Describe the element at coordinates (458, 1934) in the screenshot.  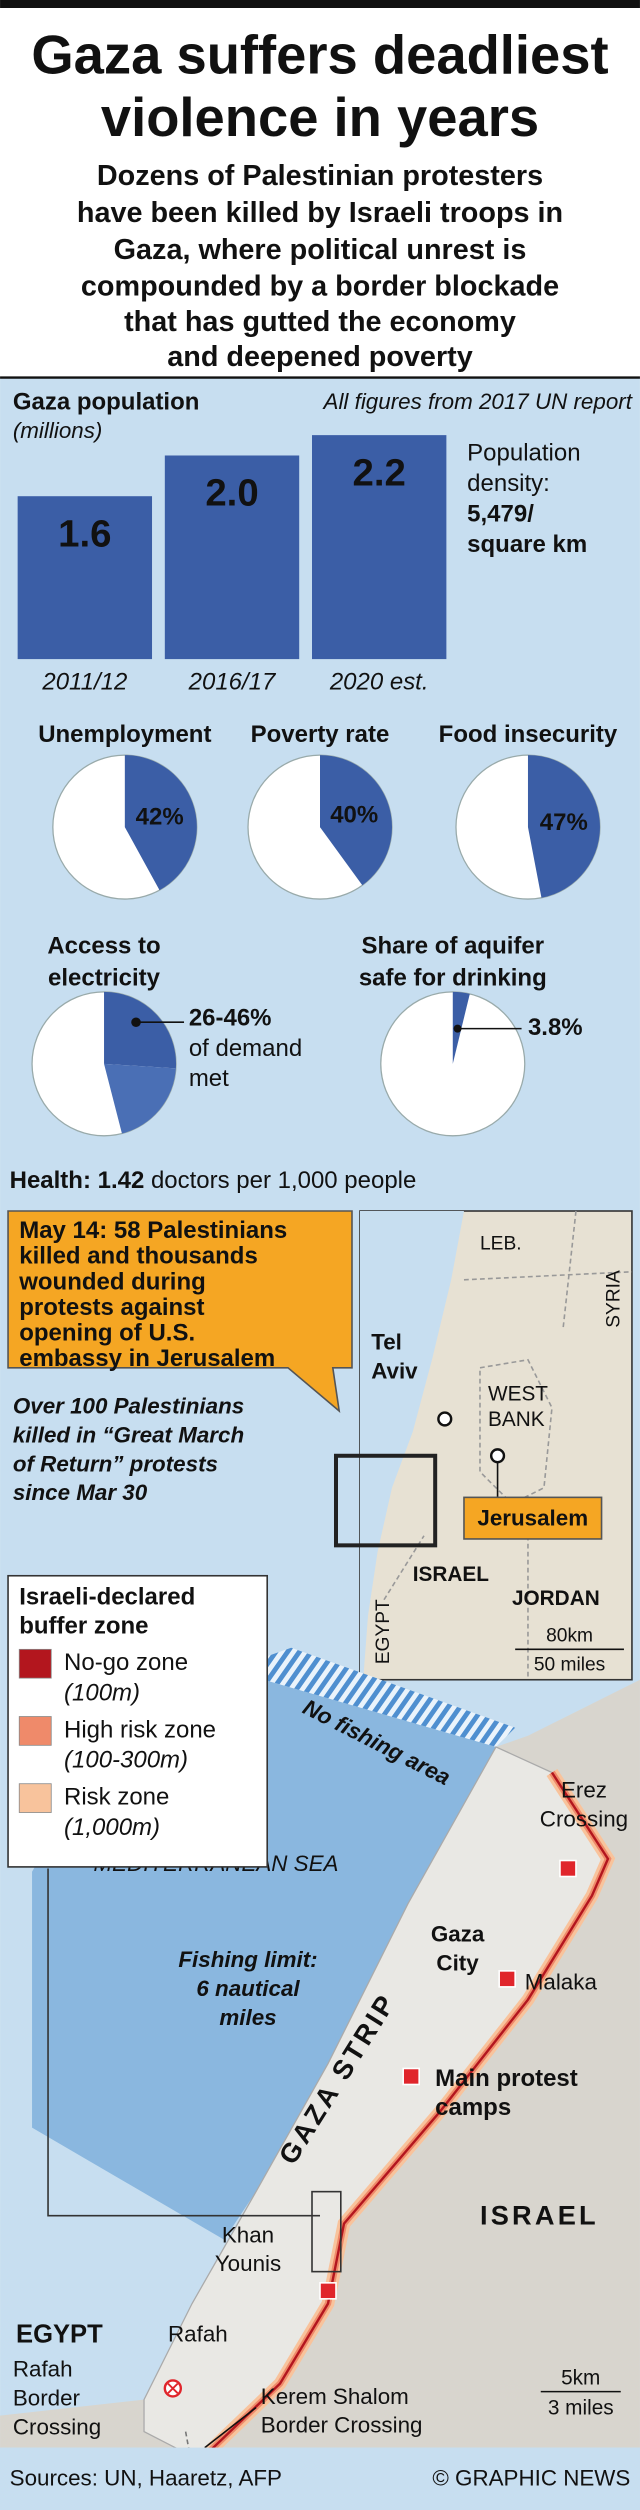
I see `map-label: Gaza` at that location.